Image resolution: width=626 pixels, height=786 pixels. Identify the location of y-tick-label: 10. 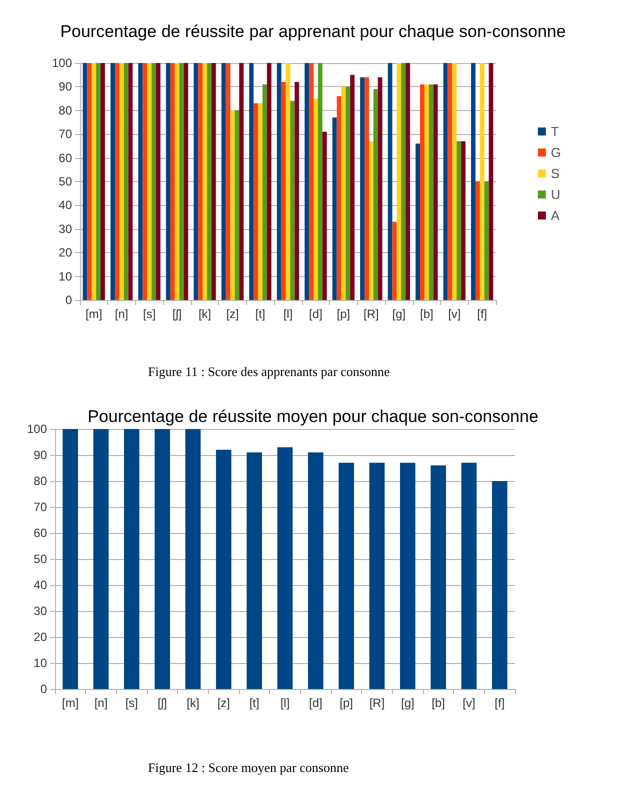
(65, 276).